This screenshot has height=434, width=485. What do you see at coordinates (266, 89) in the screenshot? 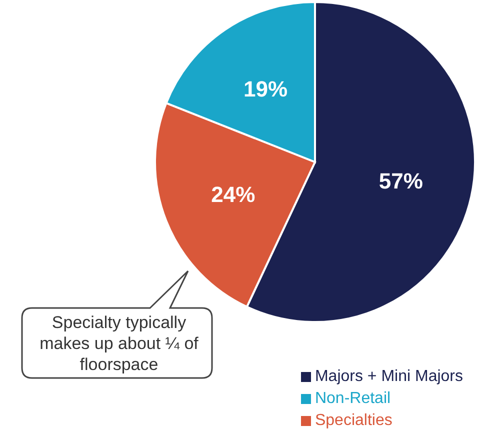
I see `data-label: 19%` at bounding box center [266, 89].